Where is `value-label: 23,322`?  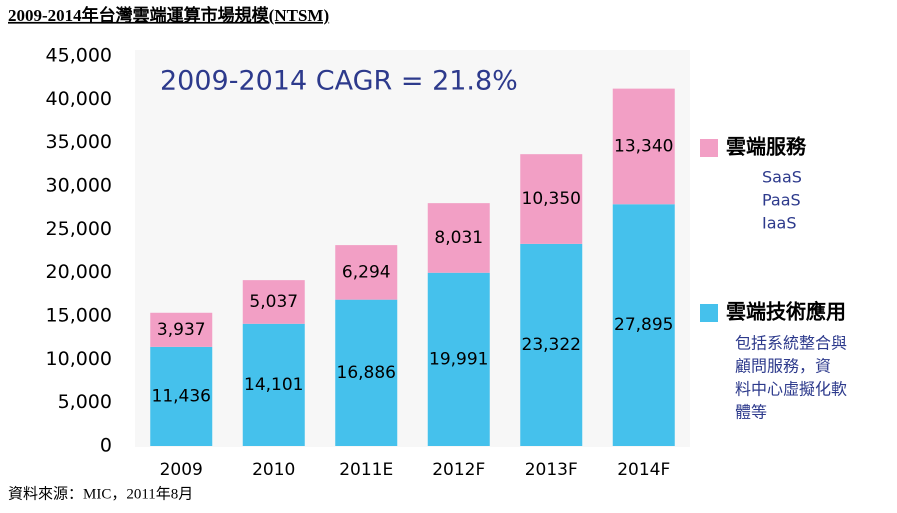 value-label: 23,322 is located at coordinates (551, 345).